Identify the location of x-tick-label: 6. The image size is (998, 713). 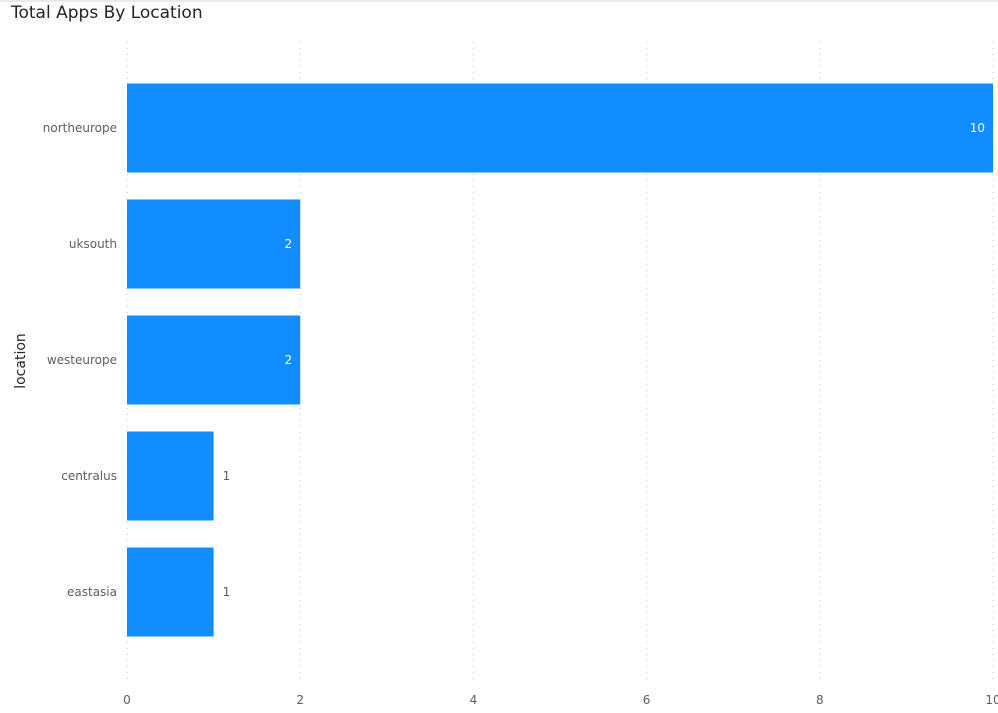
(647, 700).